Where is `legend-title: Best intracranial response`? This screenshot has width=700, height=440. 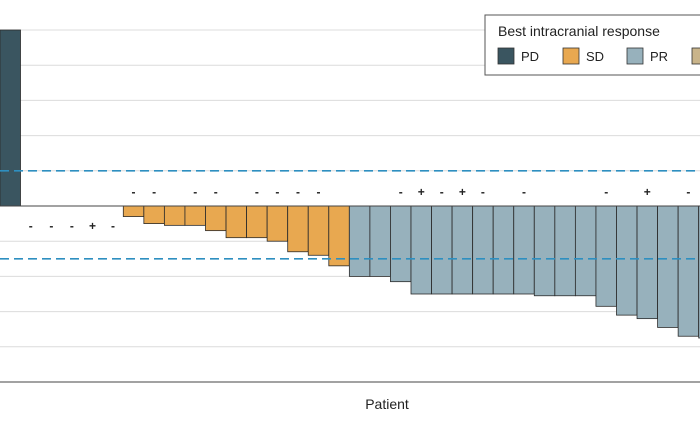 legend-title: Best intracranial response is located at coordinates (579, 31).